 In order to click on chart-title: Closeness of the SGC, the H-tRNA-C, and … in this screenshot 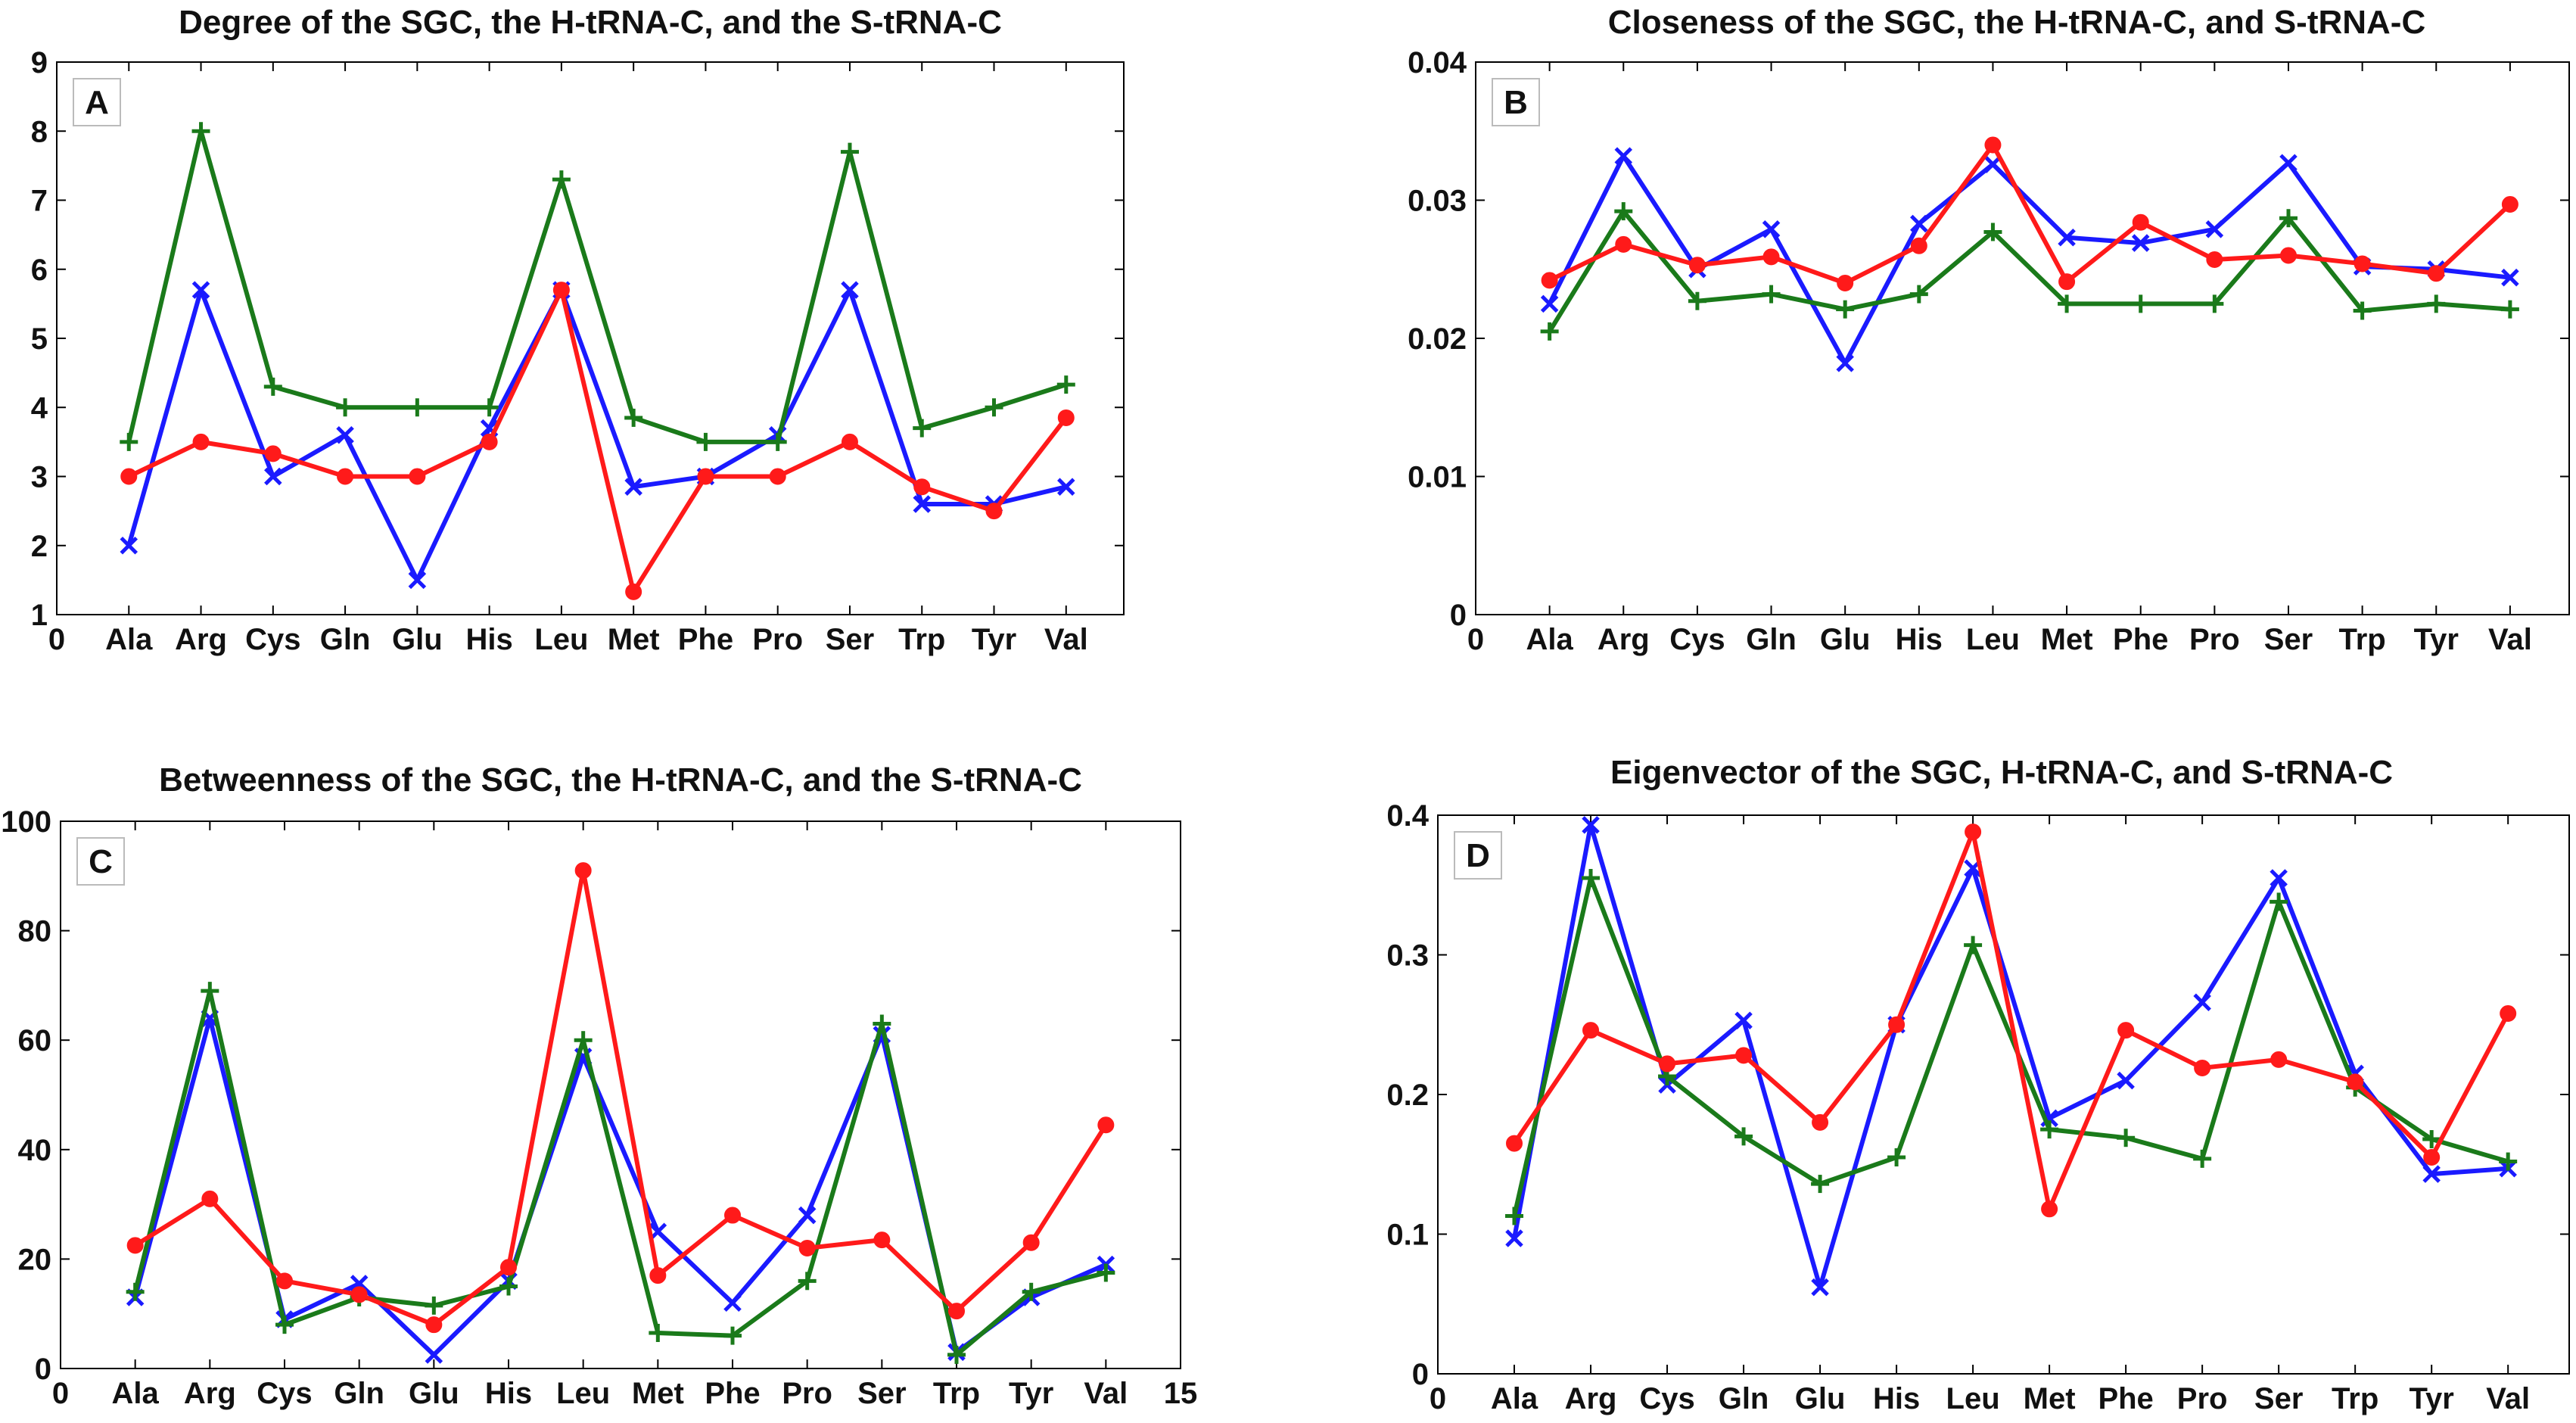, I will do `click(2016, 22)`.